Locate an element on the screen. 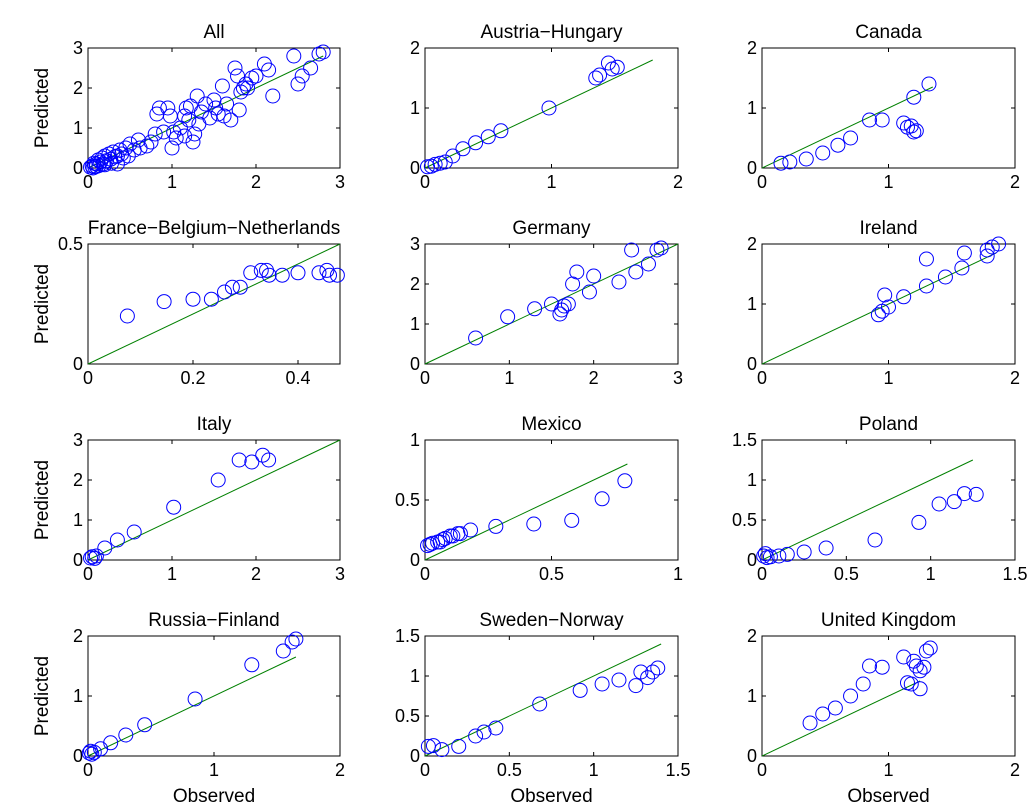  x-tick-label: 1.5 is located at coordinates (1014, 574).